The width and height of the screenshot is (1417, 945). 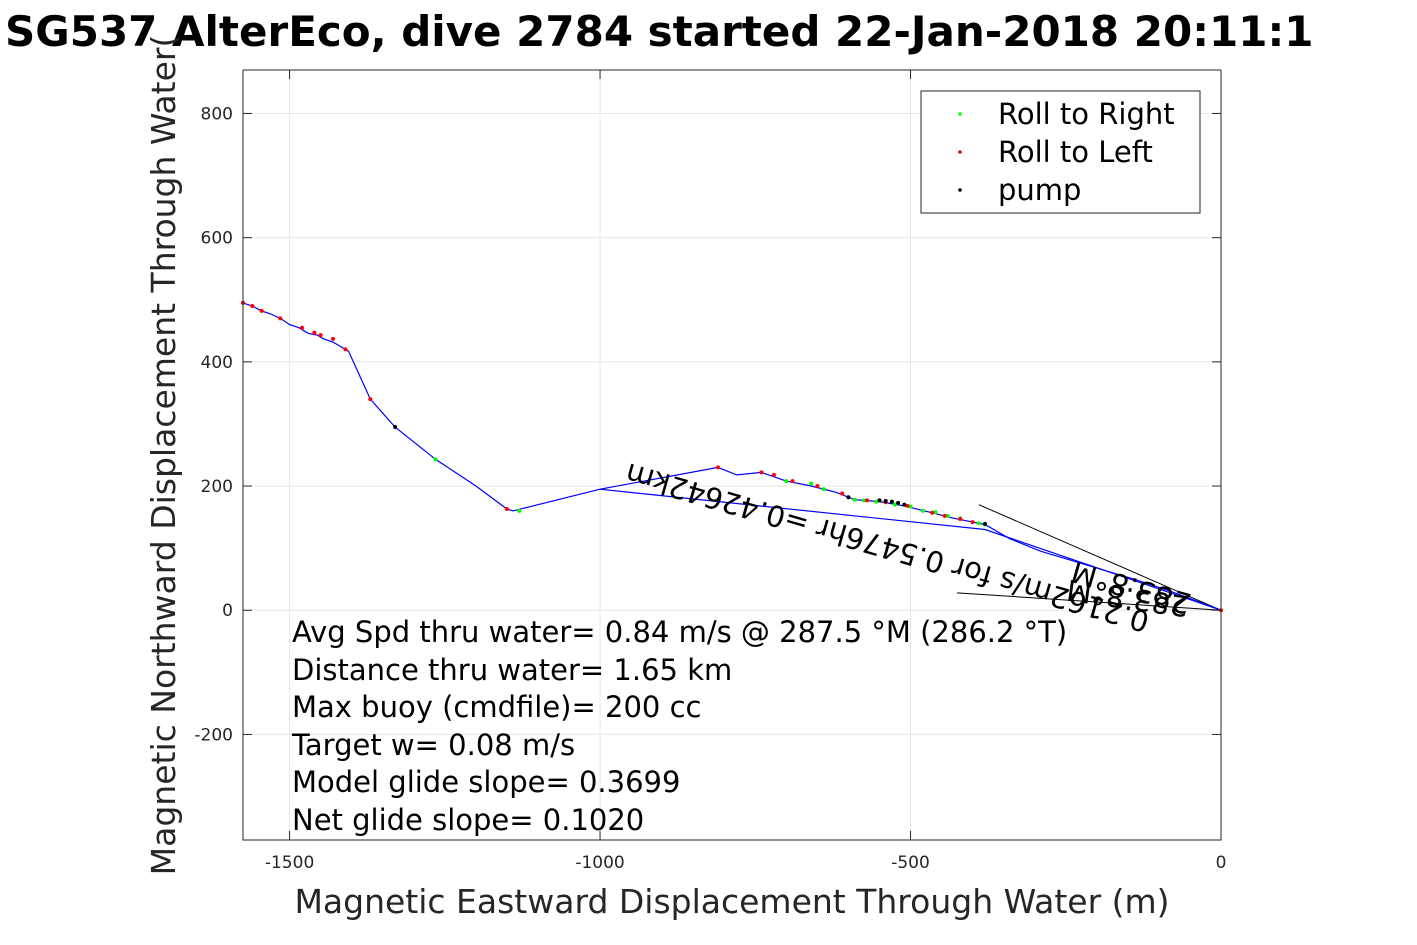 I want to click on legend-marker-pump, so click(x=960, y=190).